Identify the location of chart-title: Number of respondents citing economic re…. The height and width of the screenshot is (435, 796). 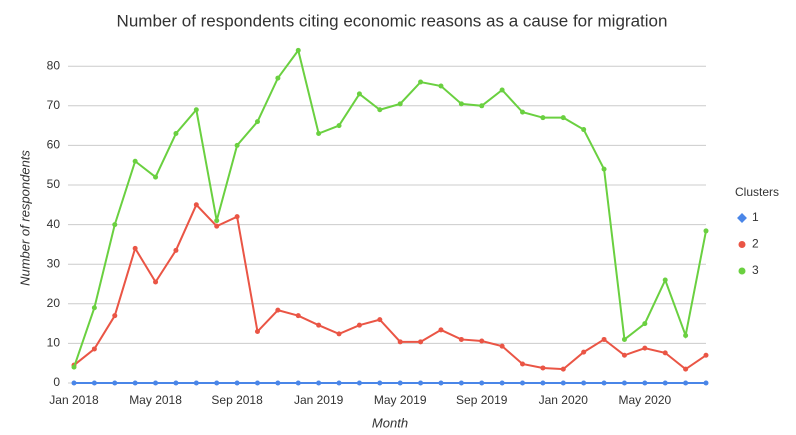
(392, 20).